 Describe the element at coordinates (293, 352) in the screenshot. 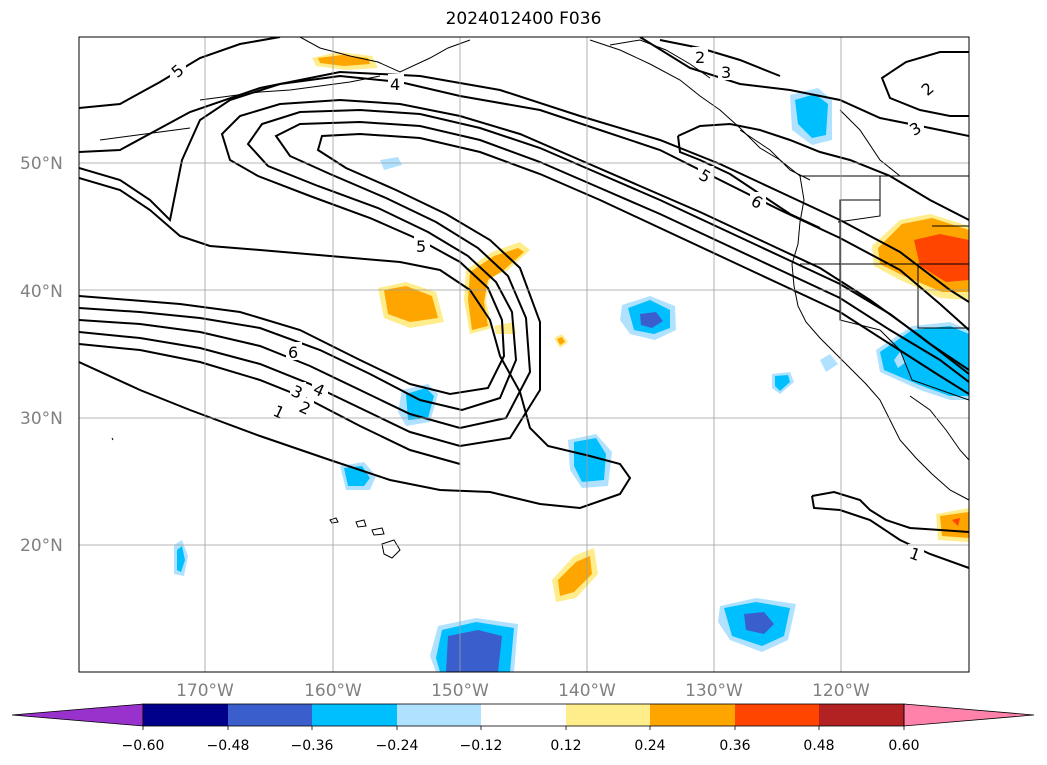

I see `contour-label: 6` at that location.